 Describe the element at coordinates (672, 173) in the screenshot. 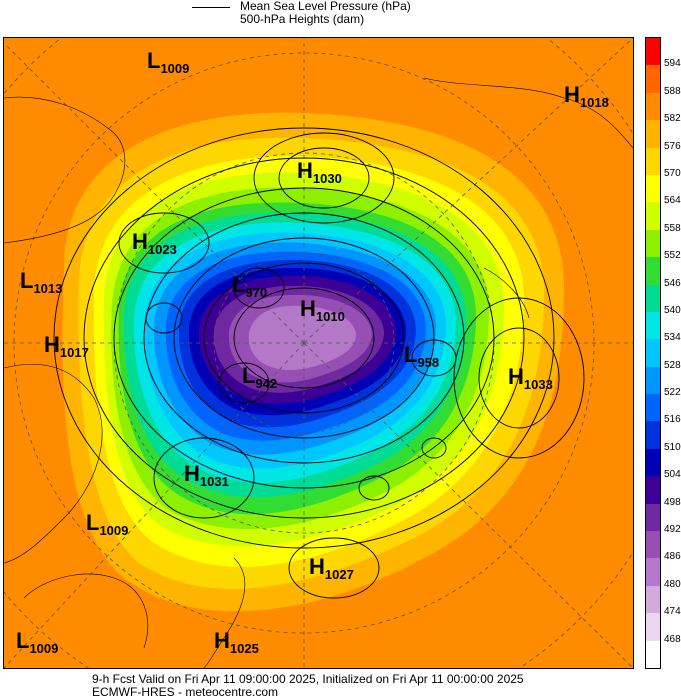

I see `colorbar-label: 570` at that location.